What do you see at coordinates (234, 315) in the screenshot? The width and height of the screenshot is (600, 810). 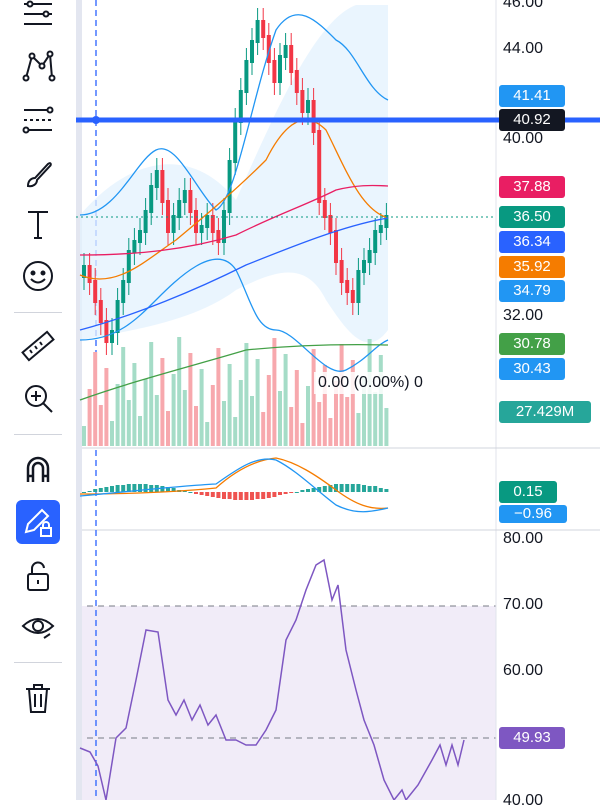 I see `bollinger-lower` at bounding box center [234, 315].